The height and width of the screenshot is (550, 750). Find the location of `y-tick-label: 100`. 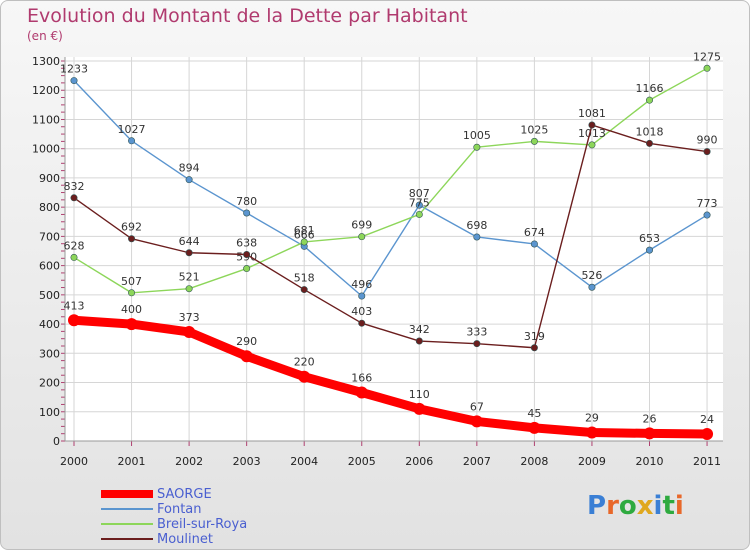

y-tick-label: 100 is located at coordinates (49, 412).